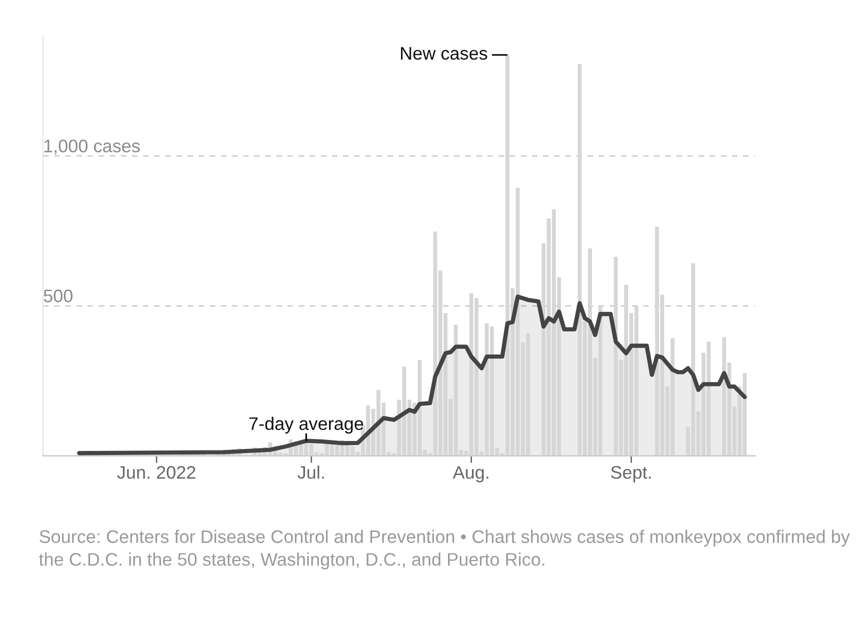 This screenshot has width=861, height=621. I want to click on x-tick-label: Jul., so click(311, 472).